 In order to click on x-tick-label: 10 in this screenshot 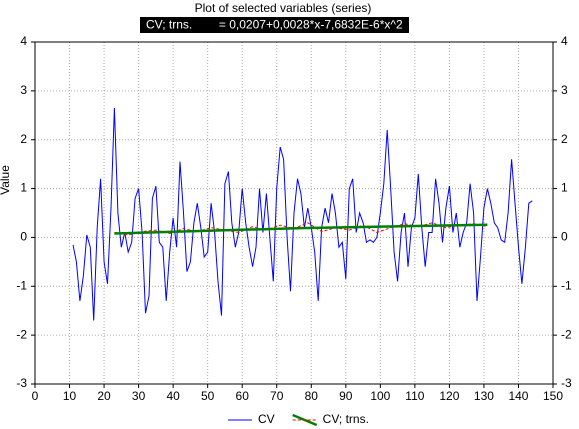, I will do `click(70, 396)`.